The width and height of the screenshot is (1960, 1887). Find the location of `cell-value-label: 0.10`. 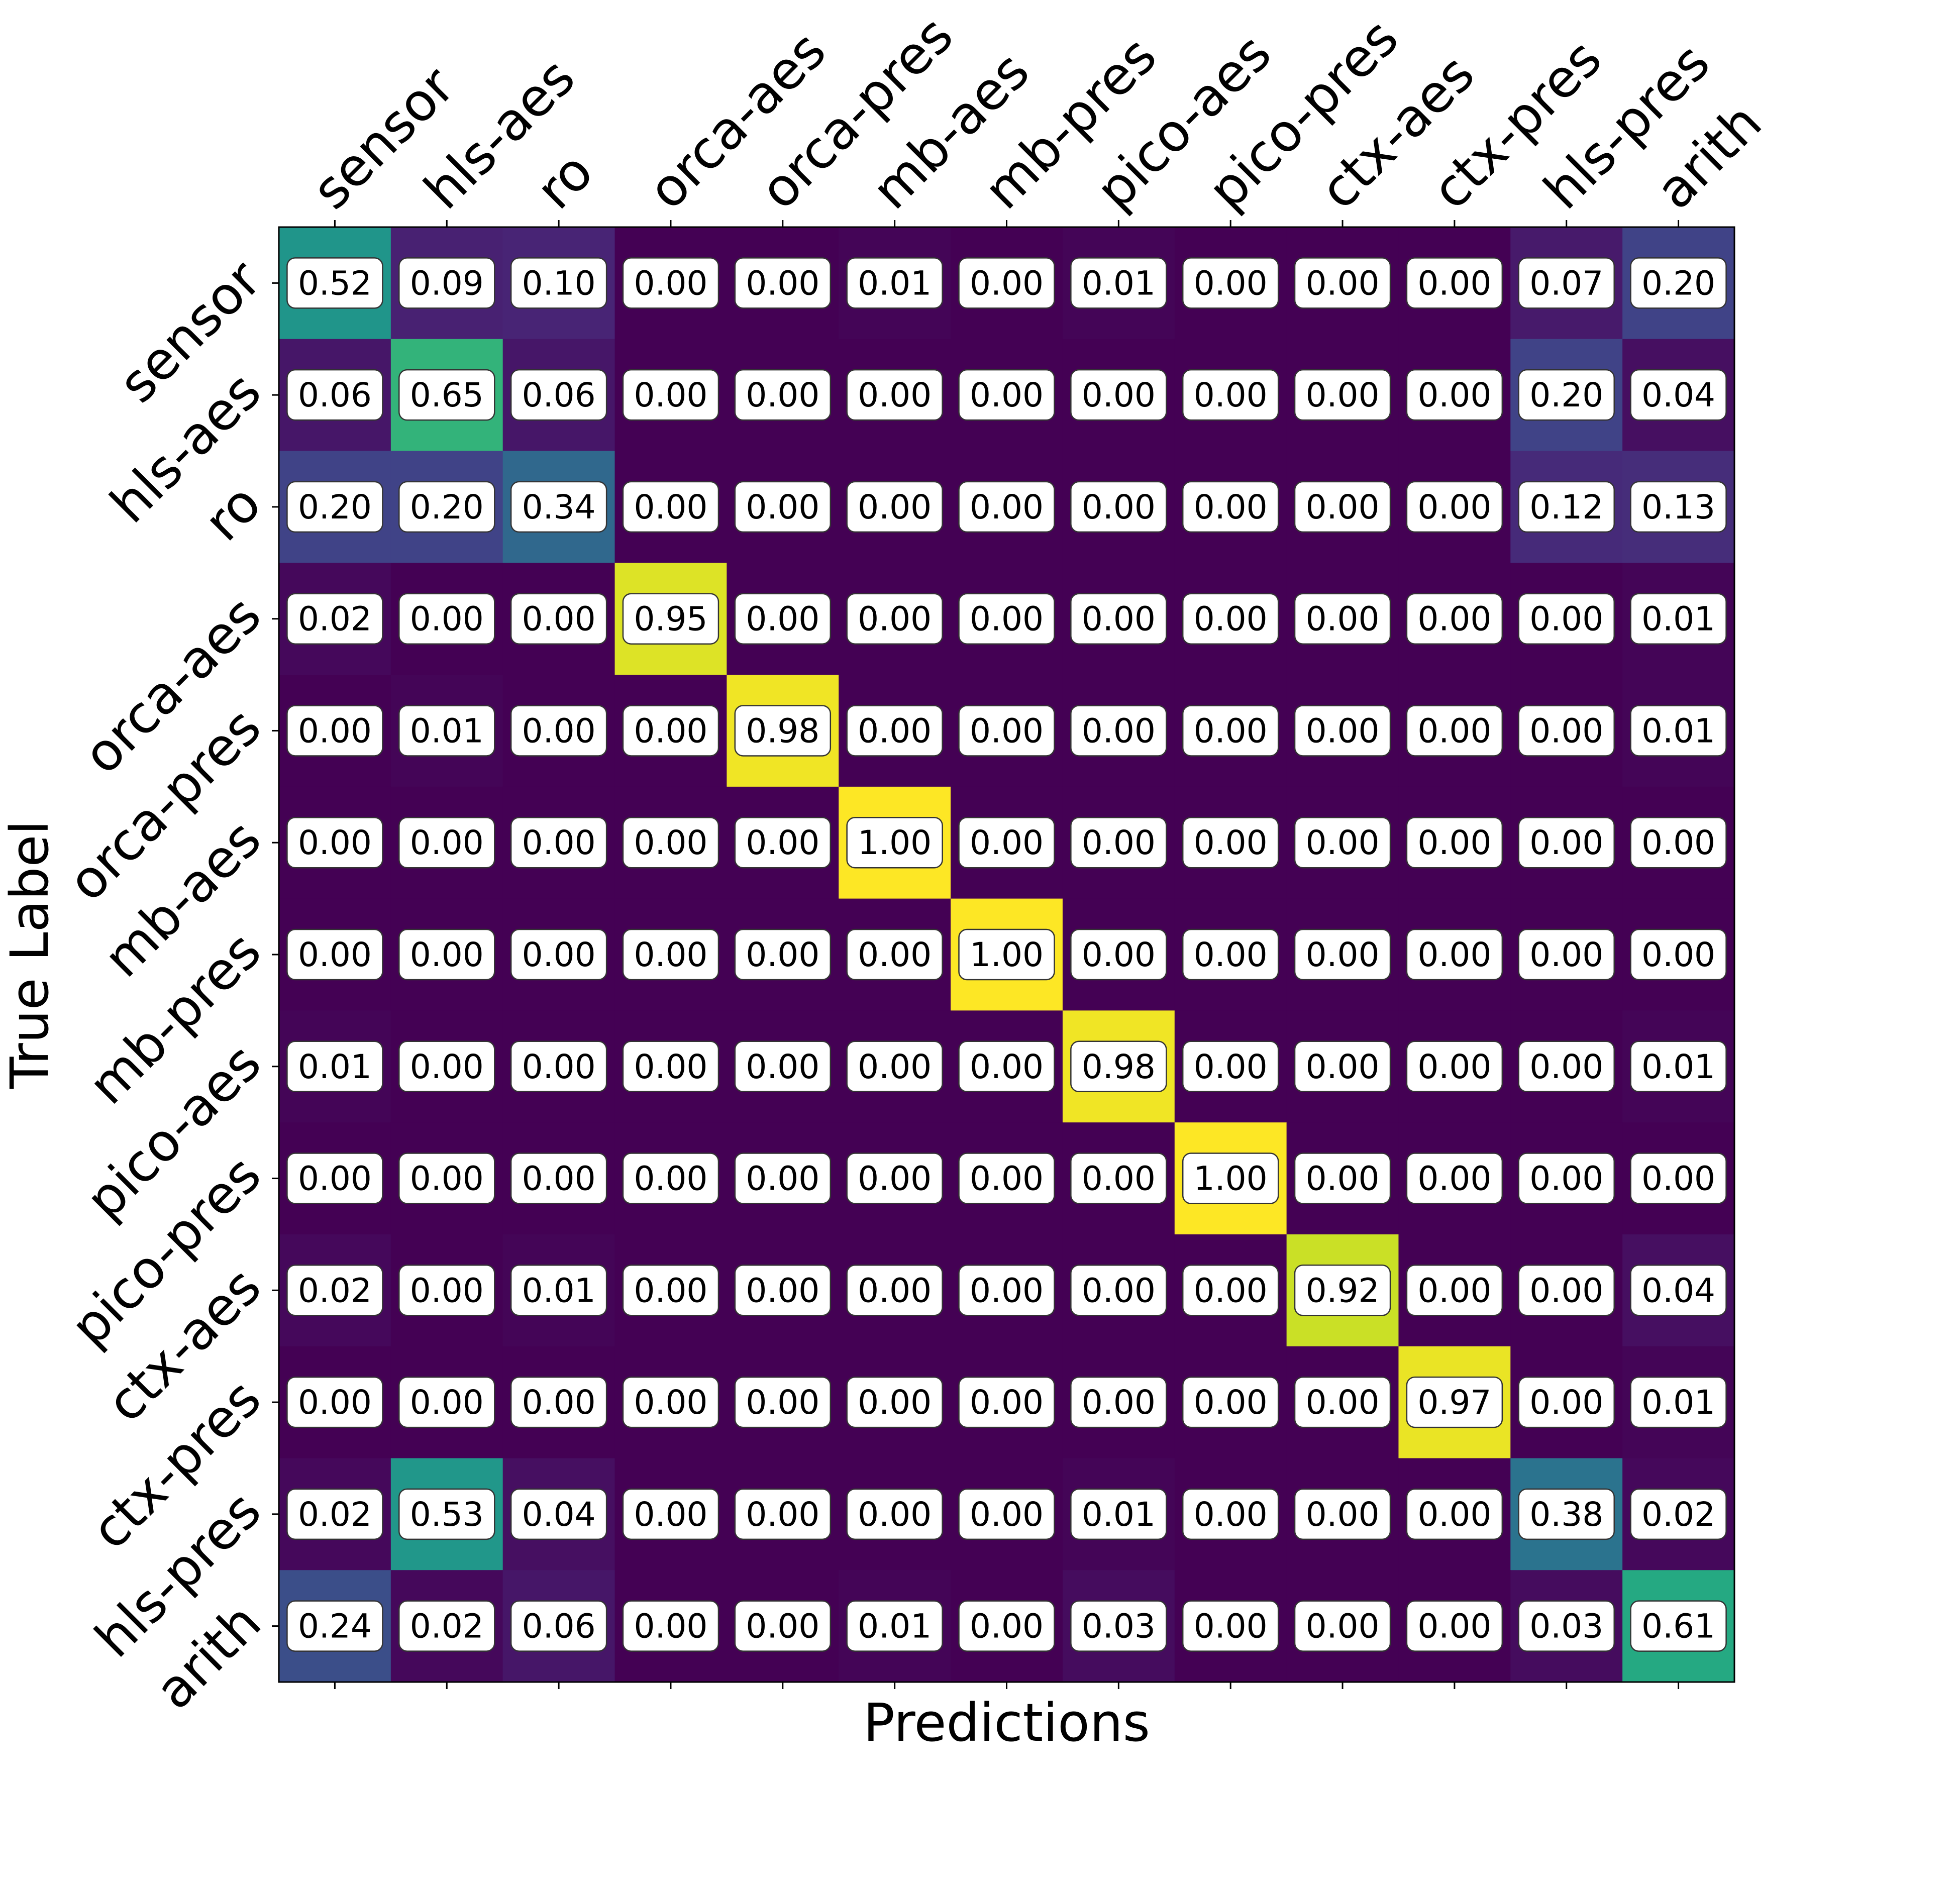

cell-value-label: 0.10 is located at coordinates (558, 283).